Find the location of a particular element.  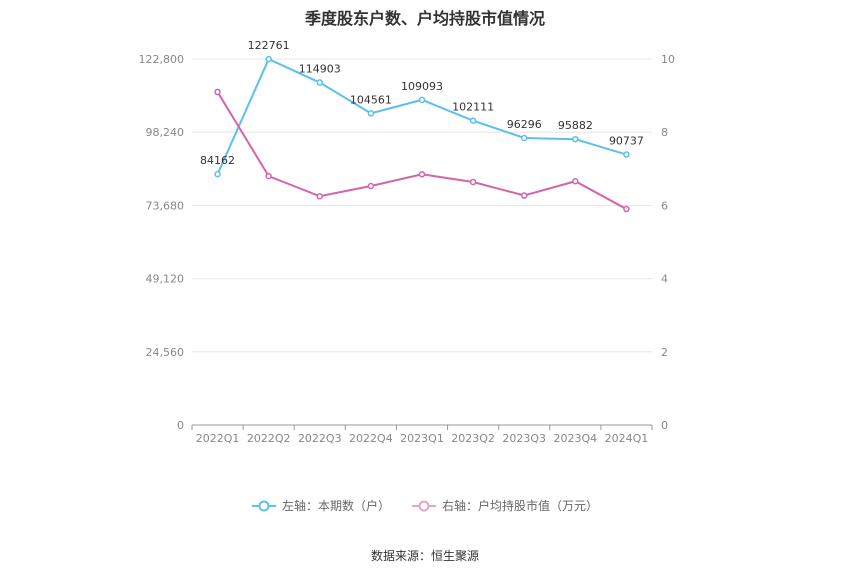

legend-line-icon-households is located at coordinates (263, 505).